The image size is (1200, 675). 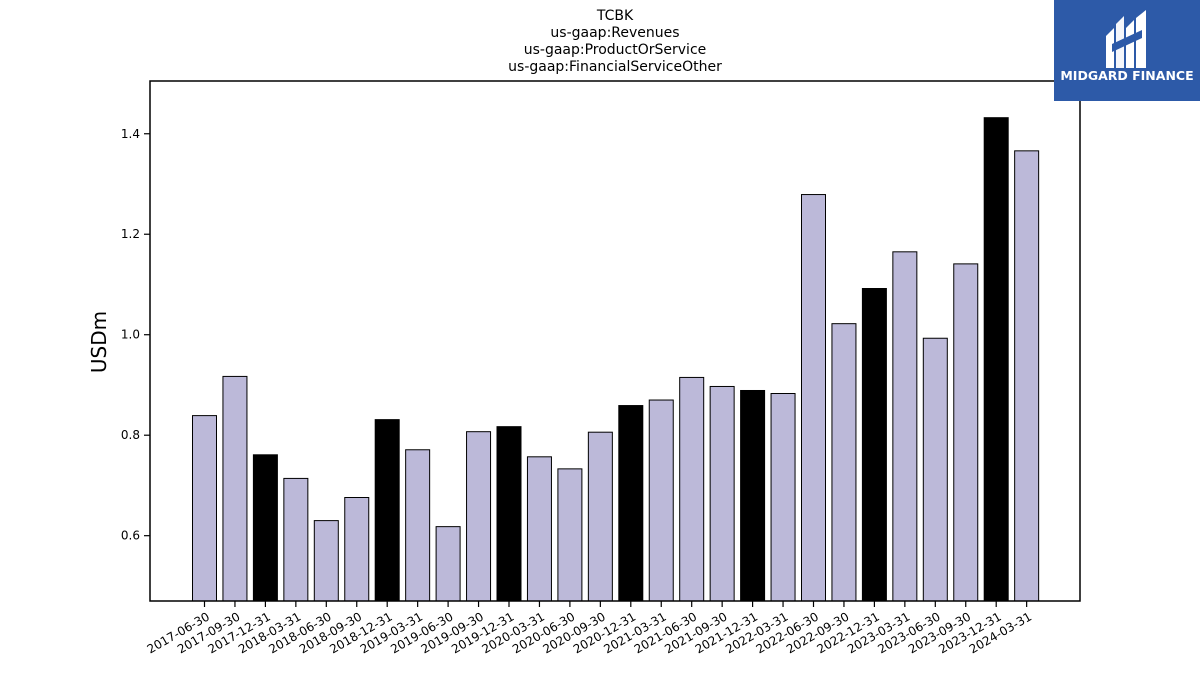 What do you see at coordinates (615, 50) in the screenshot?
I see `chart-title-line: us-gaap:ProductOrService` at bounding box center [615, 50].